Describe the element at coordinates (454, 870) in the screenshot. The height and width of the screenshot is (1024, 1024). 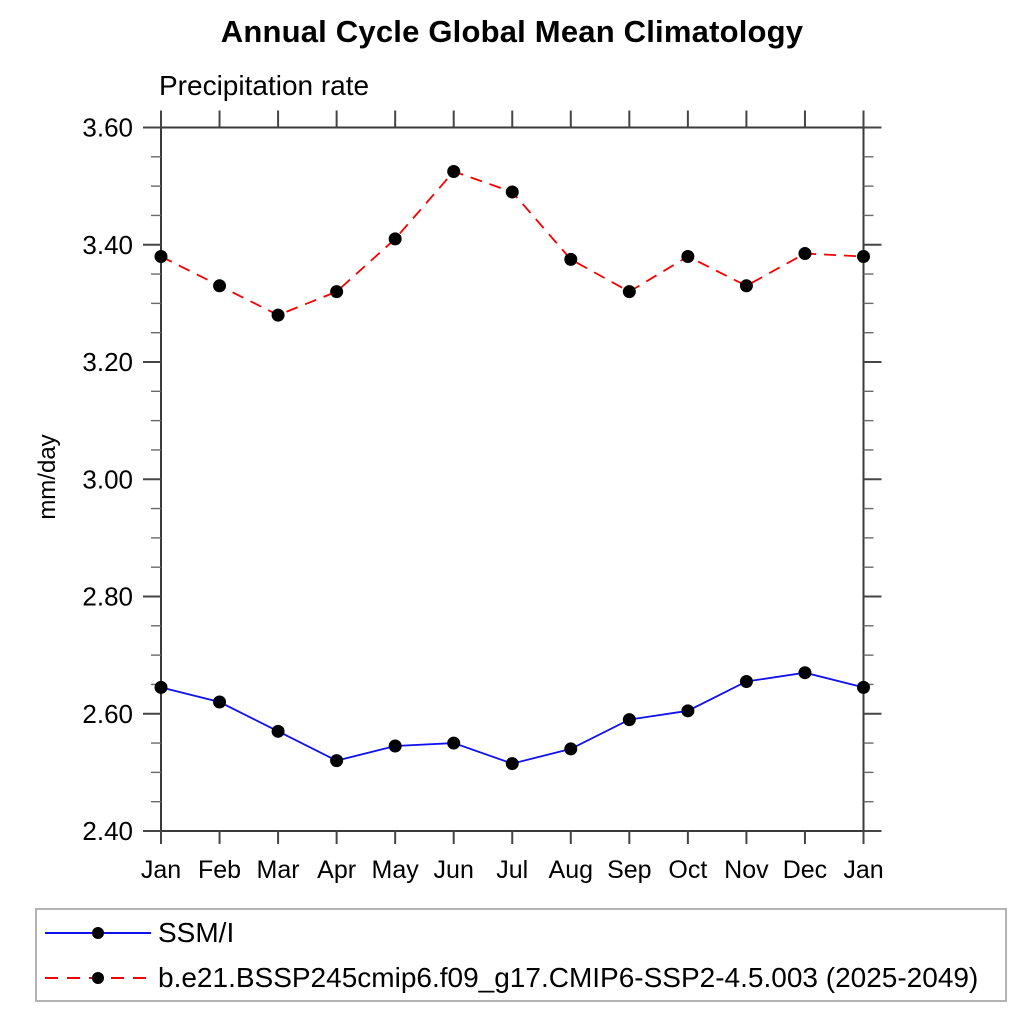
I see `x-tick-label: Jun` at that location.